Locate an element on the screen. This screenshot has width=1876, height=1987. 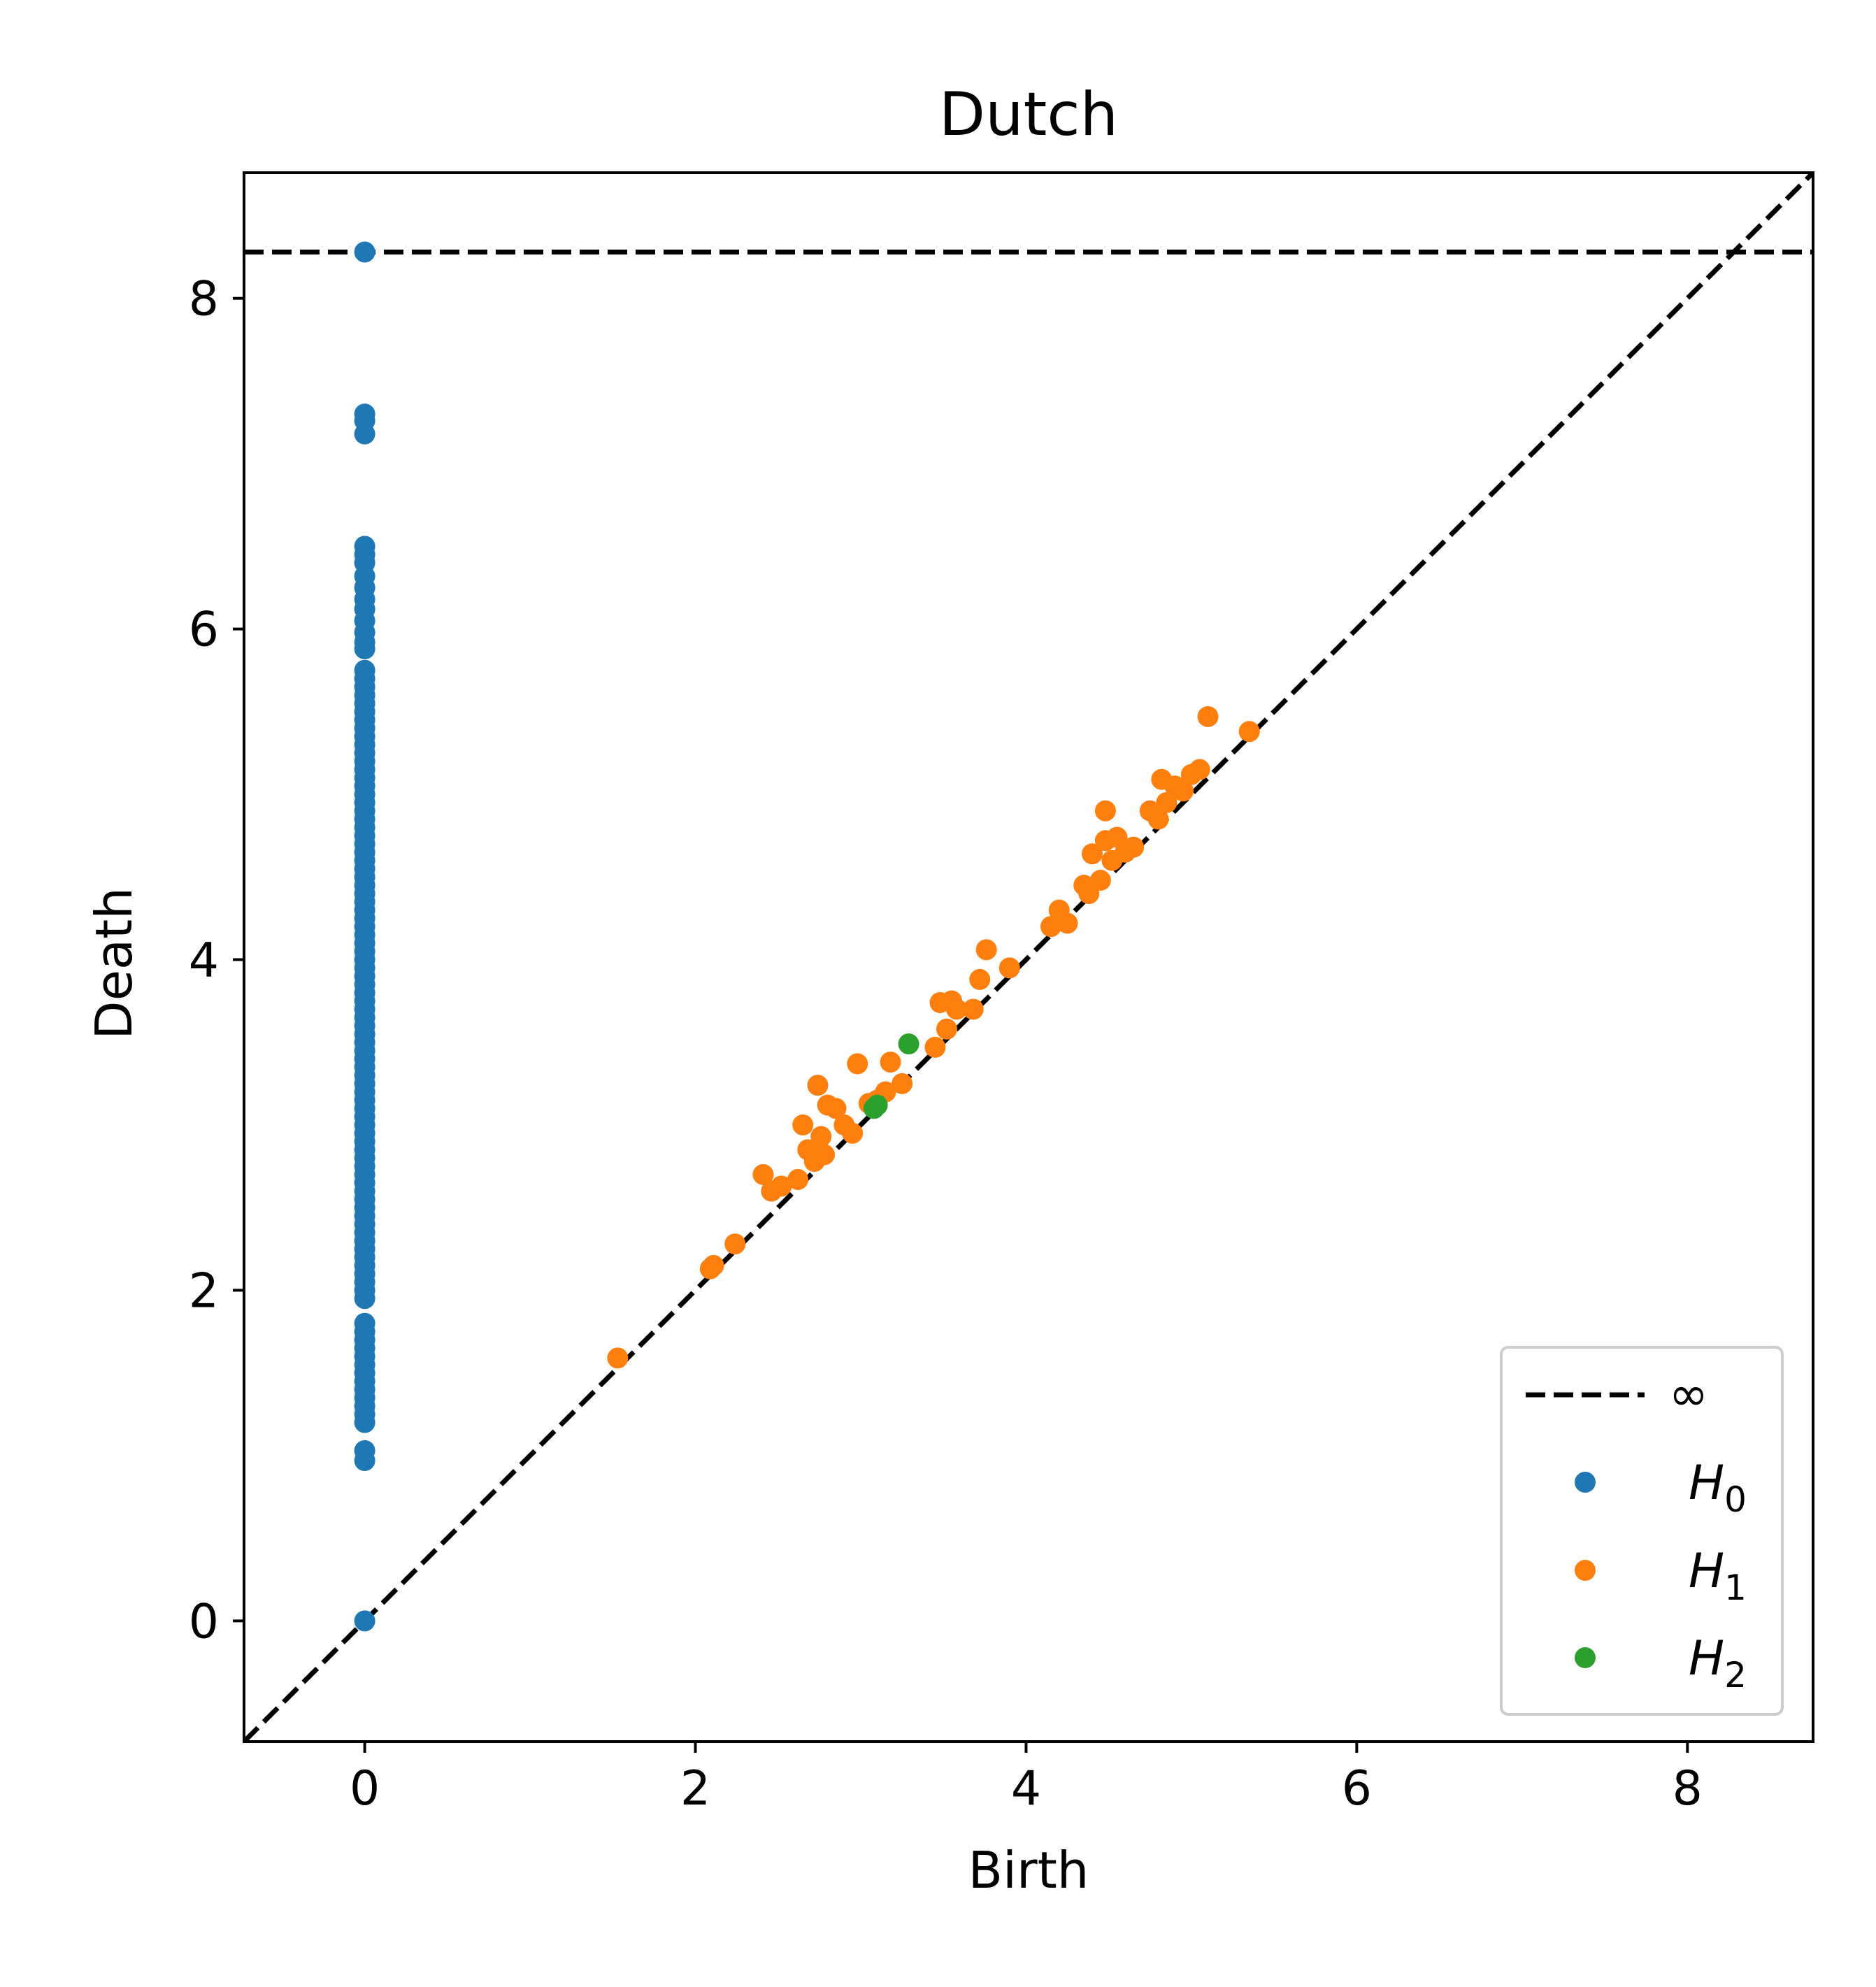
x-tick-label: 8 is located at coordinates (1688, 1788).